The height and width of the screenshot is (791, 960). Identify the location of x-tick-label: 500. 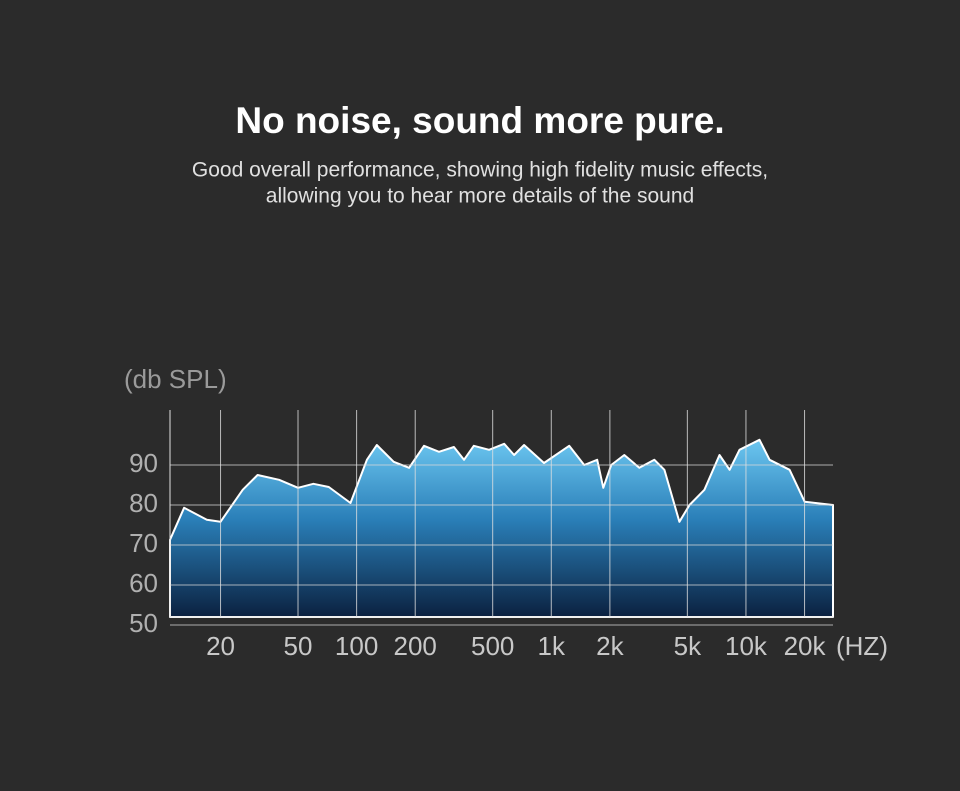
(492, 646).